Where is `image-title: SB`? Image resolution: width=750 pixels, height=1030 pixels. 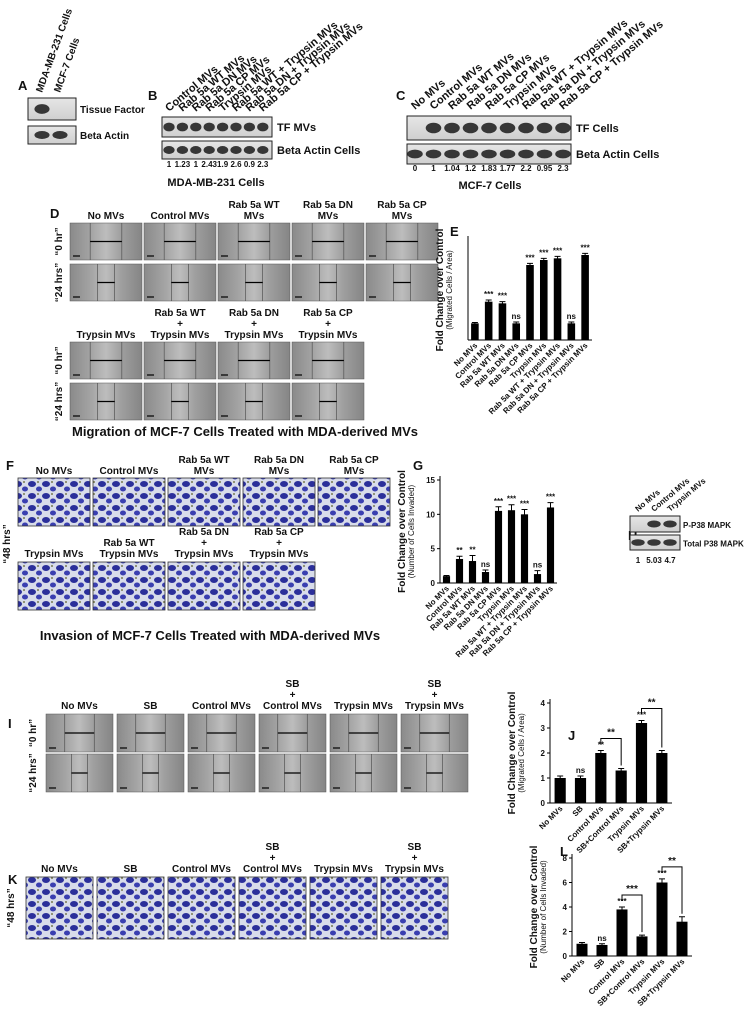
image-title: SB is located at coordinates (273, 847).